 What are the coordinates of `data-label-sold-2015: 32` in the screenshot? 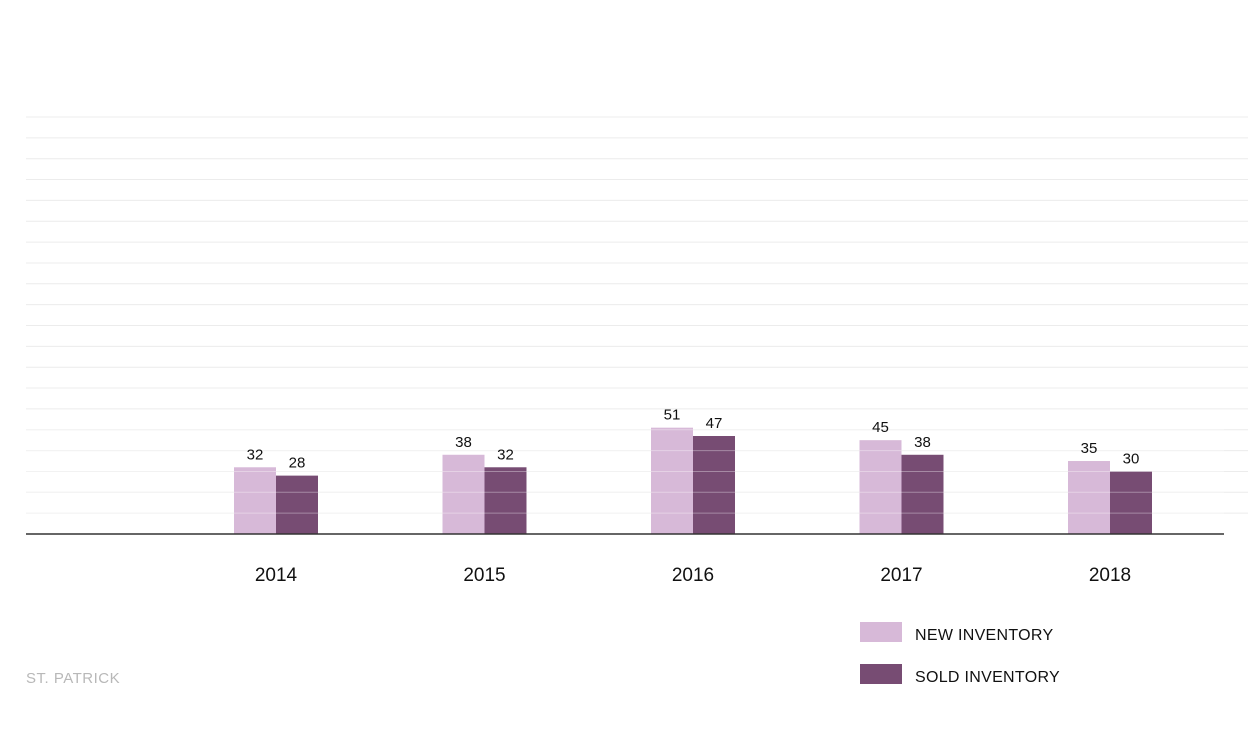 It's located at (505, 454).